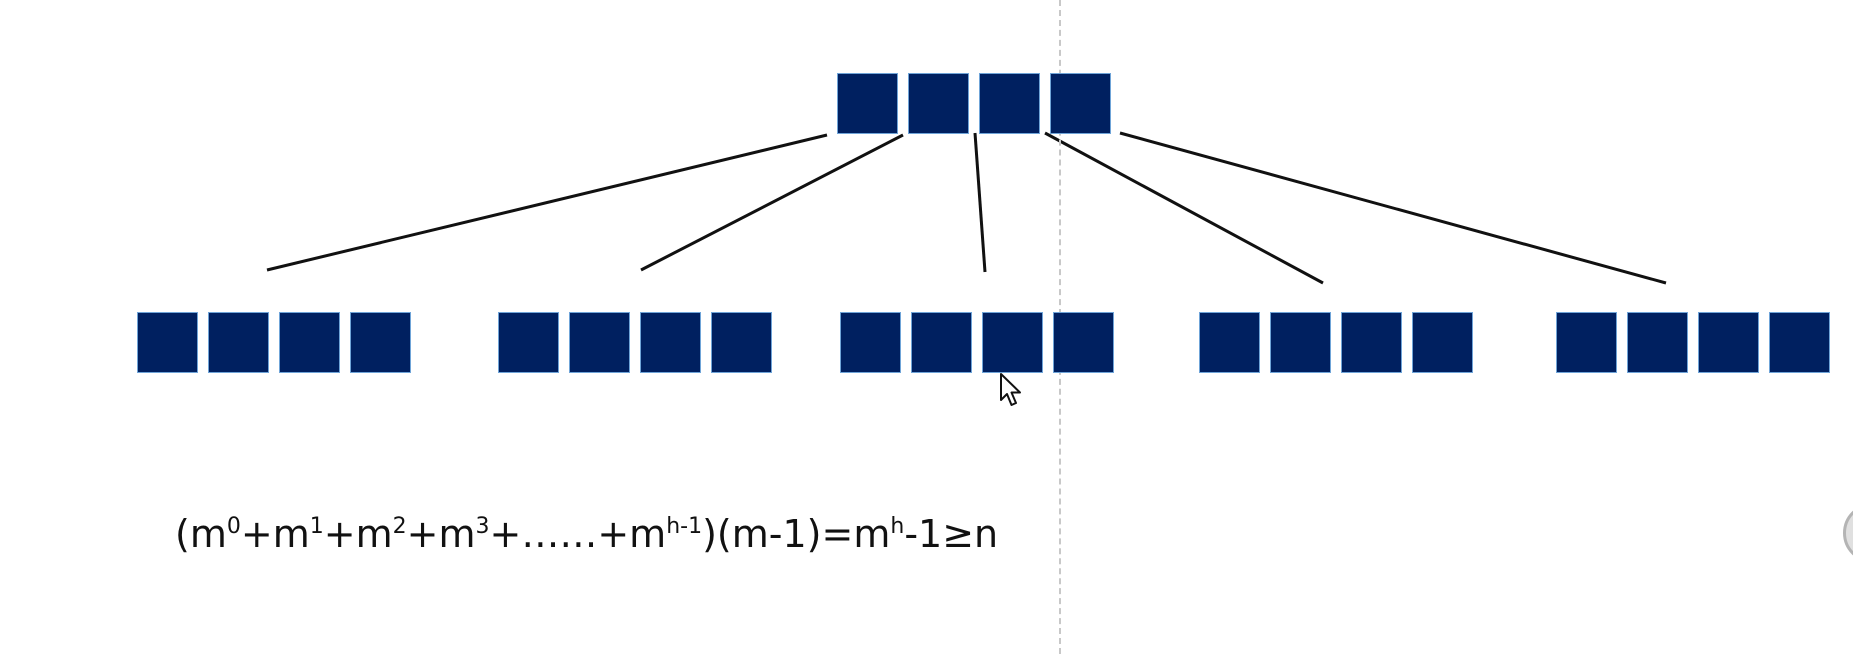 Image resolution: width=1853 pixels, height=654 pixels. I want to click on formula-term-4: mh-1, so click(666, 534).